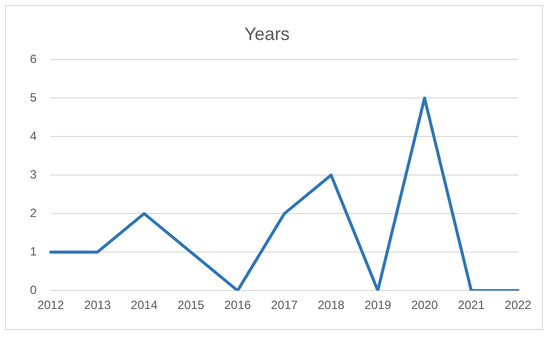 The image size is (550, 337). Describe the element at coordinates (144, 305) in the screenshot. I see `x-tick-label: 2014` at that location.